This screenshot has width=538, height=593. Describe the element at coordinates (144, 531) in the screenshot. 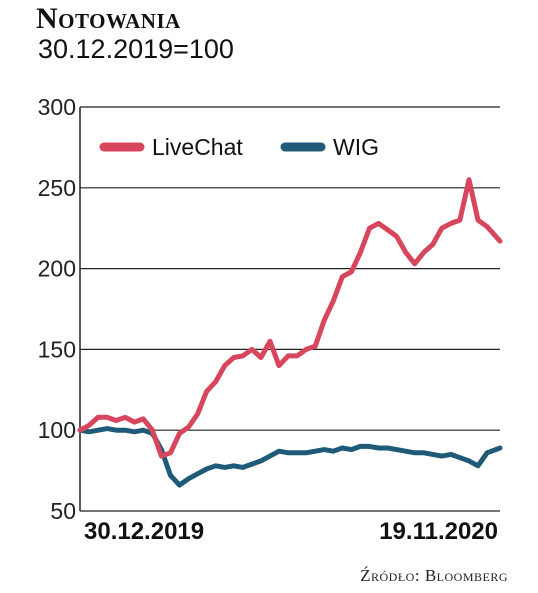

I see `x-tick-label: 30.12.2019` at that location.